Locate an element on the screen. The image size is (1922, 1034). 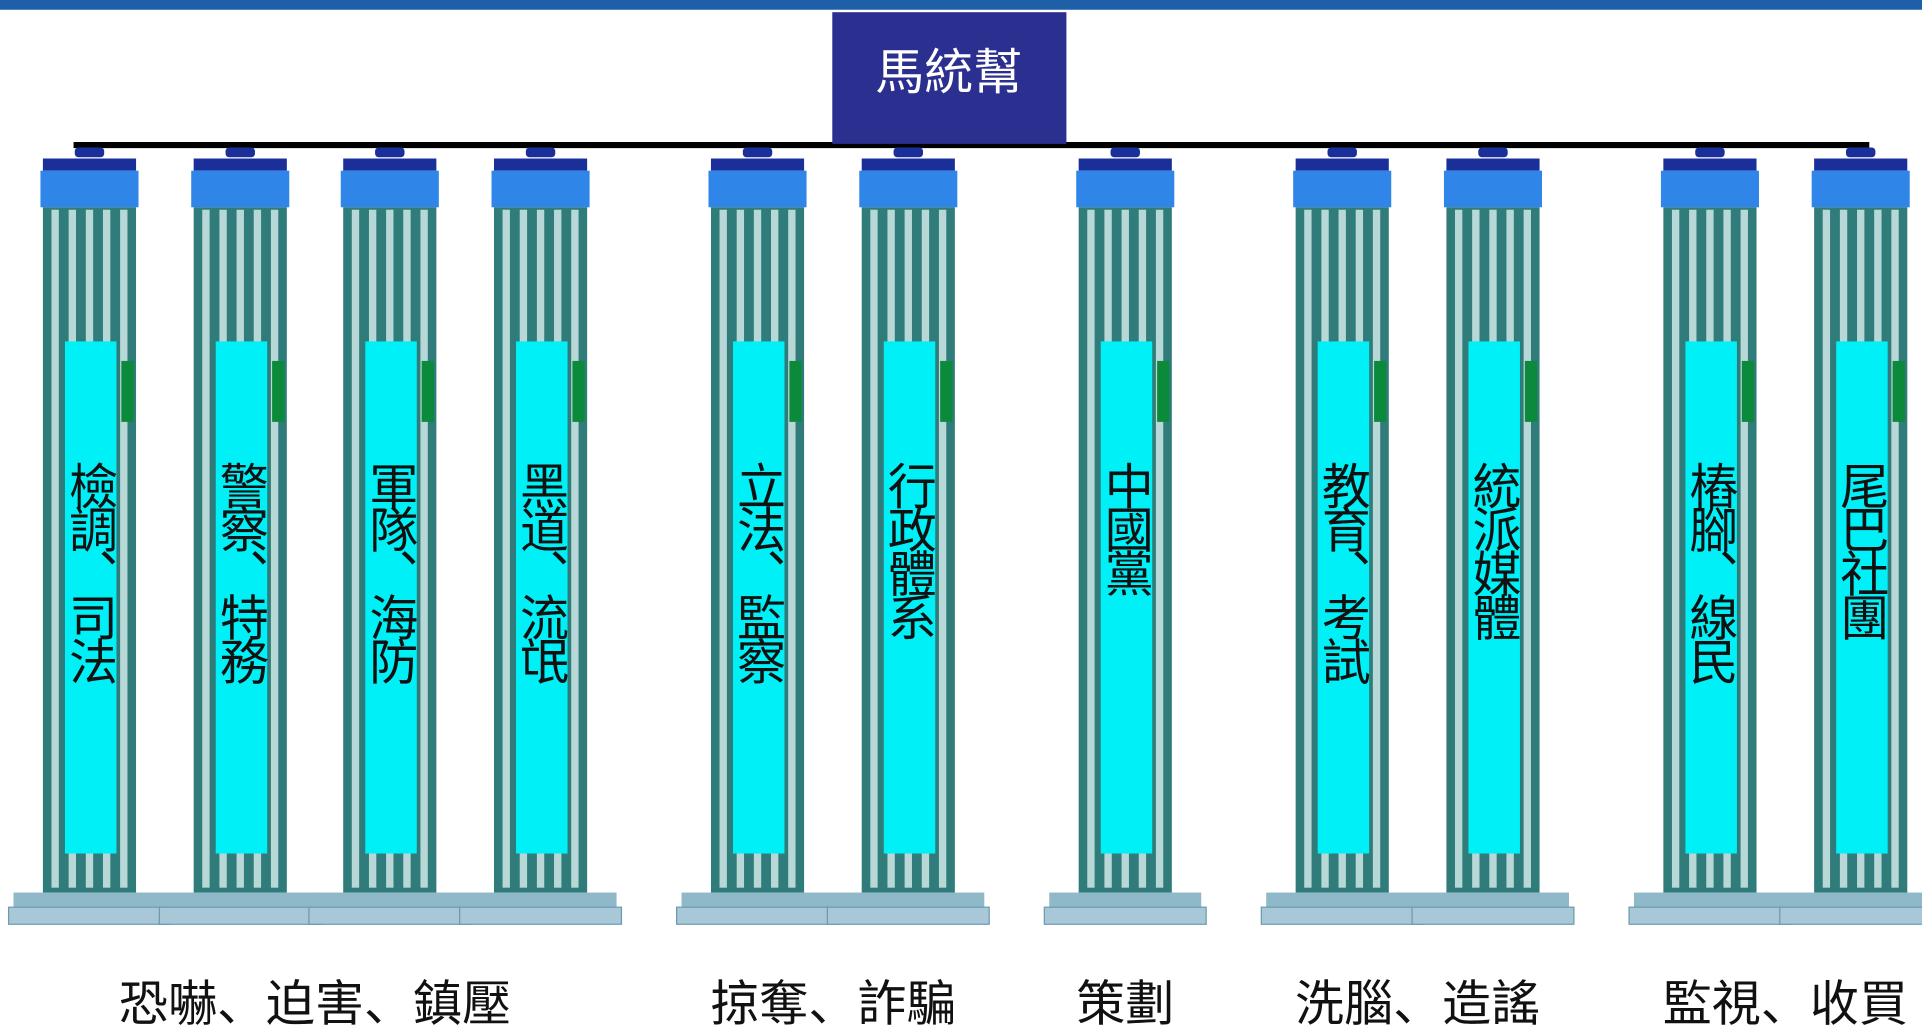
pillar-label: 尾巴社團 is located at coordinates (1860, 551).